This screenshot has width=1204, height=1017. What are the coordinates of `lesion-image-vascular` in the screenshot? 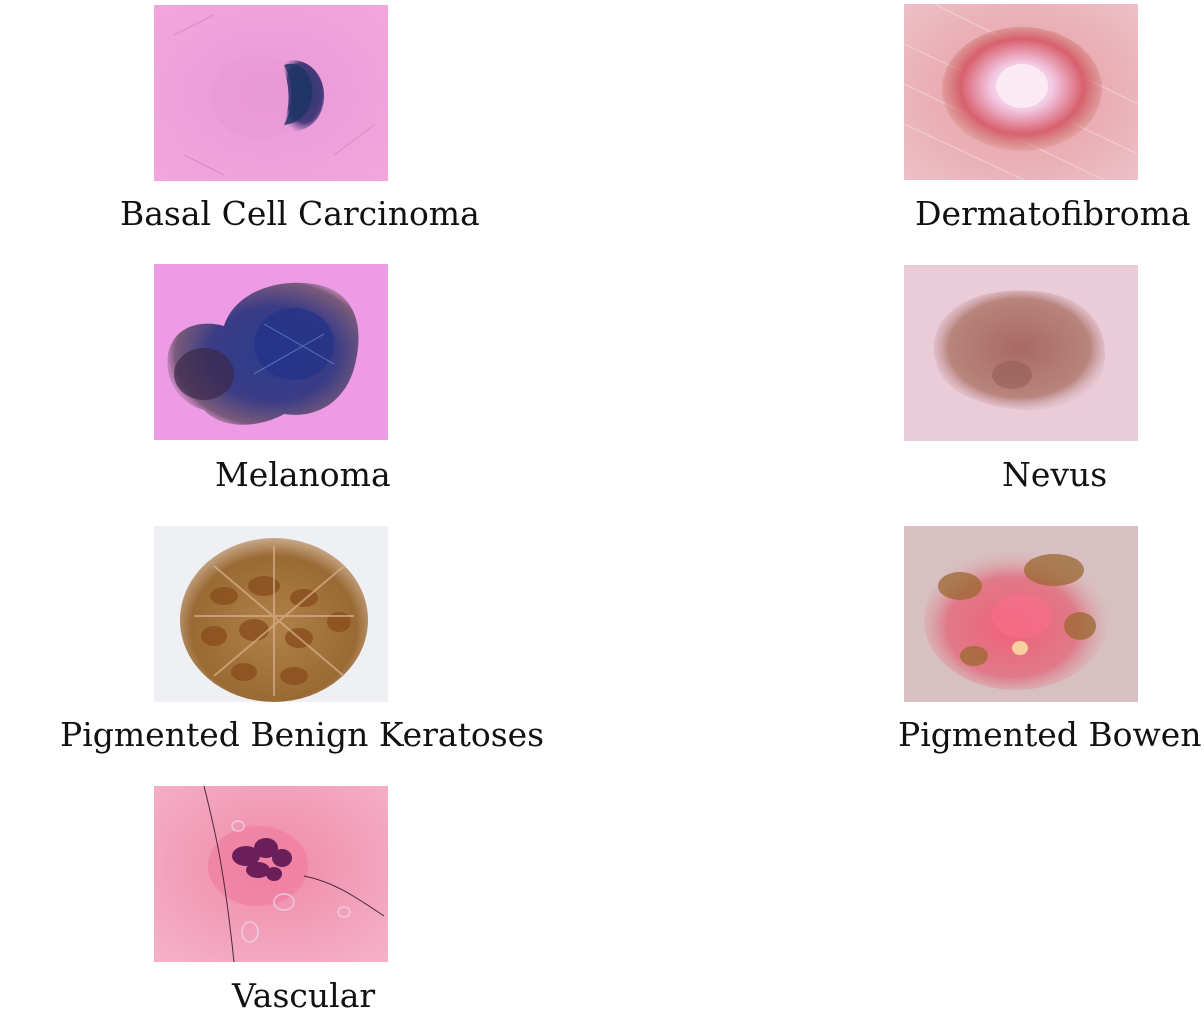 It's located at (271, 874).